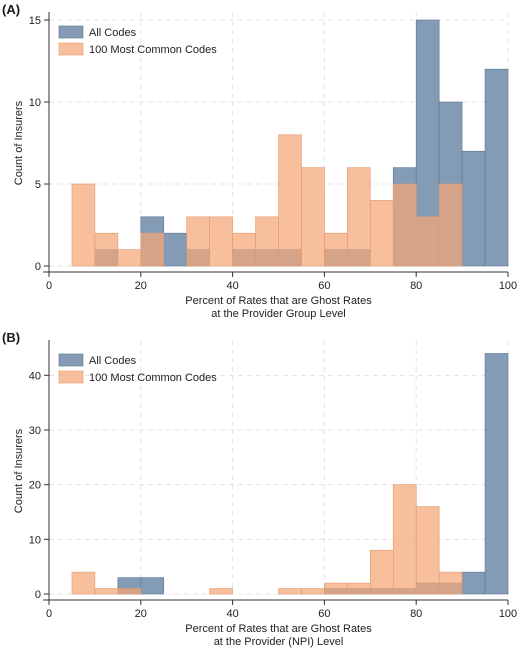 The height and width of the screenshot is (656, 520). Describe the element at coordinates (35, 21) in the screenshot. I see `y-tick-label: 15` at that location.